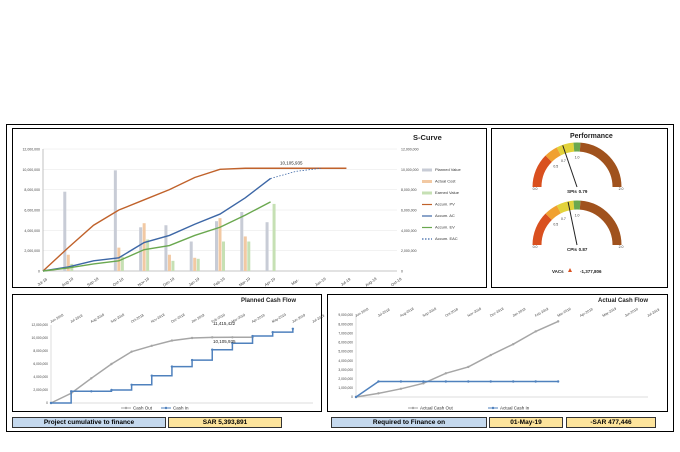 Image resolution: width=680 pixels, height=452 pixels. Describe the element at coordinates (591, 271) in the screenshot. I see `vac-value: -1,377,806` at that location.